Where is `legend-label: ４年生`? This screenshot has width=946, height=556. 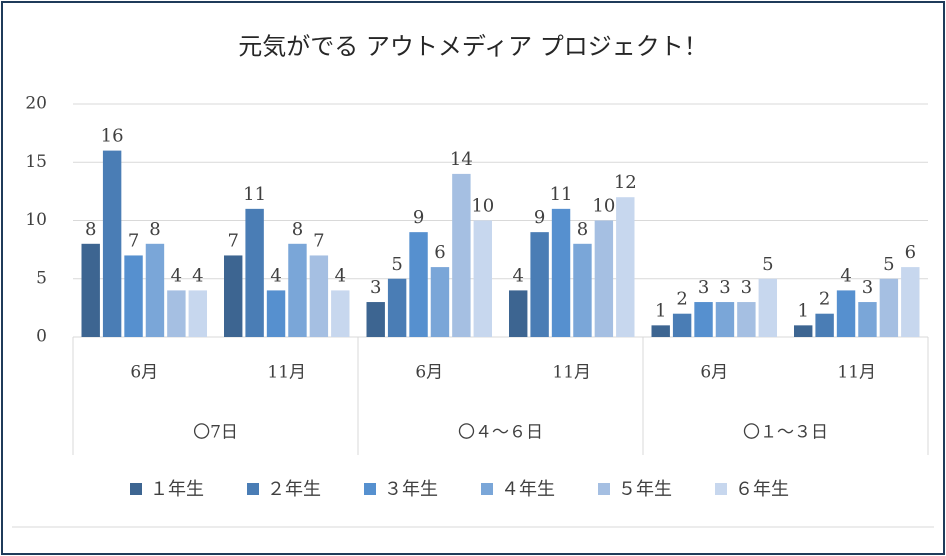
legend-label: ４年生 is located at coordinates (528, 489).